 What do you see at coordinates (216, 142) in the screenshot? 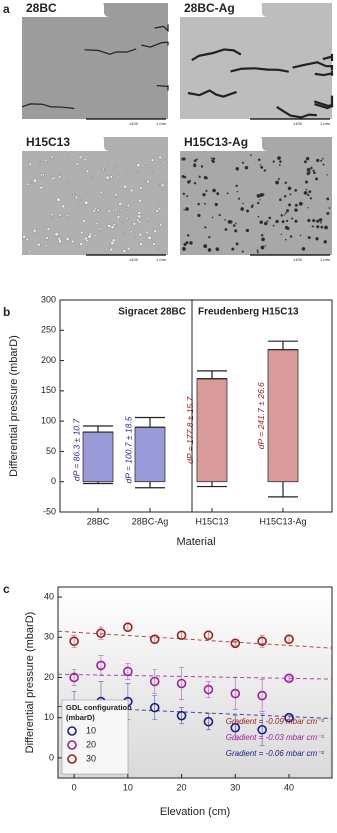
I see `micrograph-label: H15C13-Ag` at bounding box center [216, 142].